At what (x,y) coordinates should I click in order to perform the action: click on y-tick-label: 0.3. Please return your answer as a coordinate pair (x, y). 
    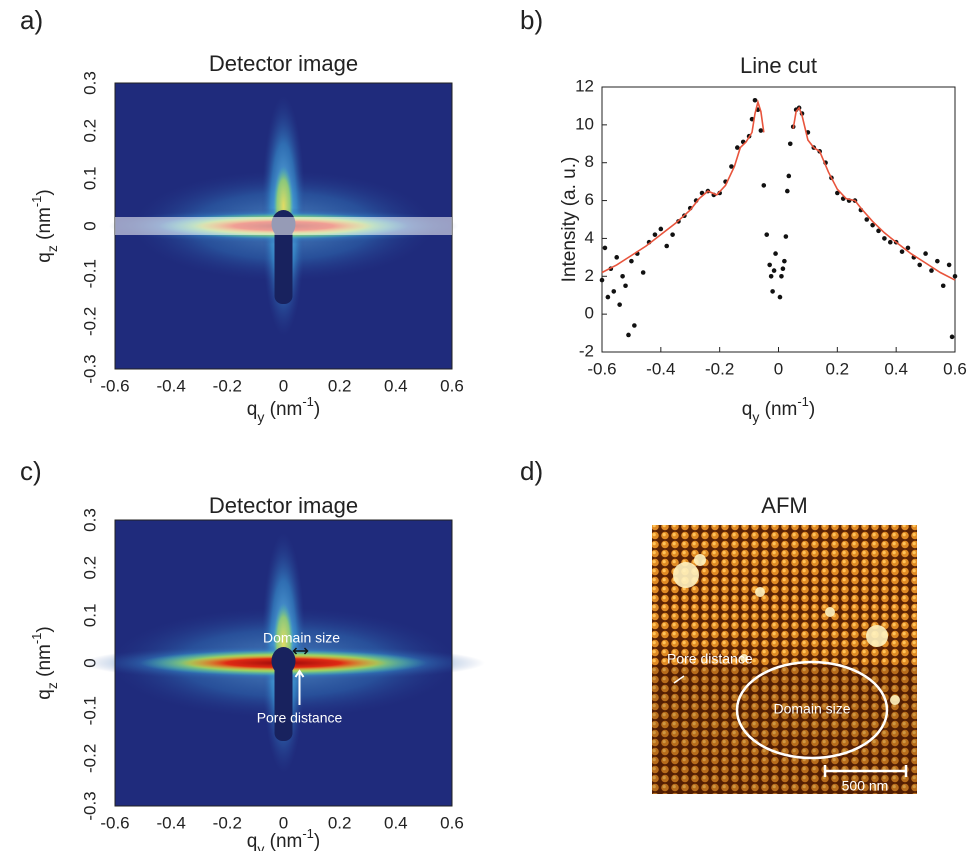
    Looking at the image, I should click on (89, 83).